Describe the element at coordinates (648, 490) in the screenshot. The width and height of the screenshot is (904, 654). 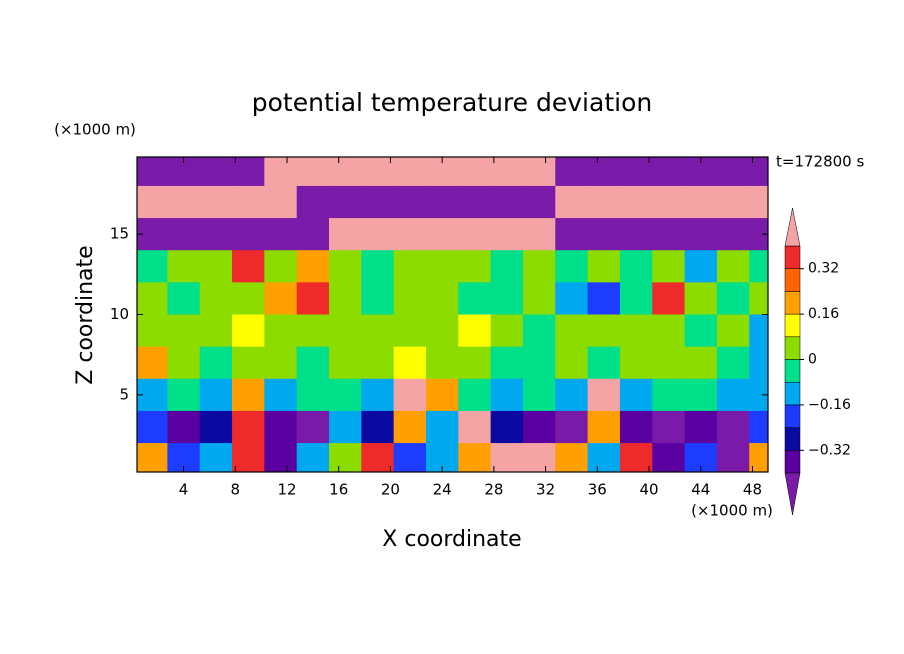
I see `x-tick-label: 40` at that location.